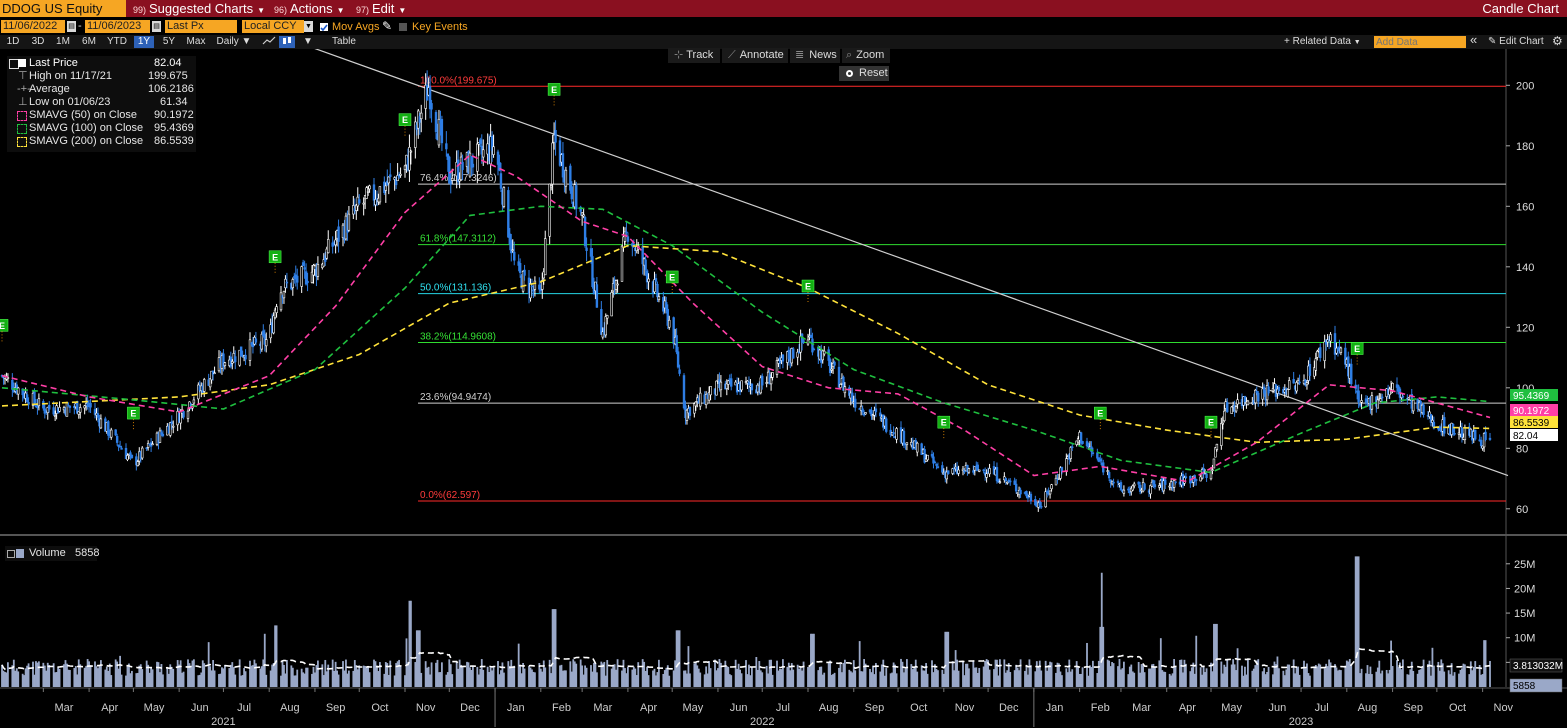 This screenshot has width=1567, height=728. I want to click on earnings-marker, so click(275, 257).